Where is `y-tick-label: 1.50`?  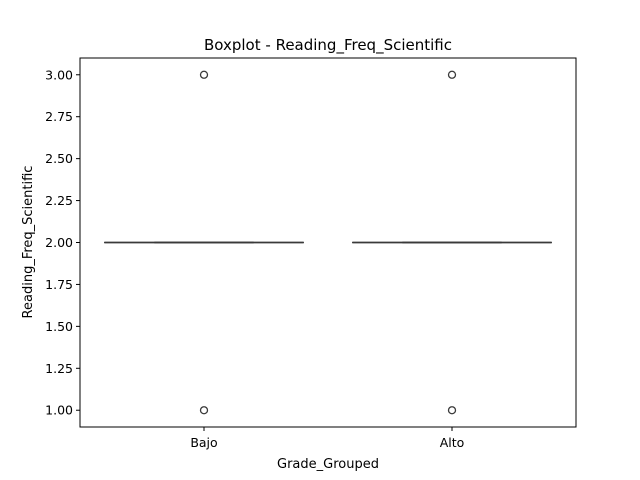 y-tick-label: 1.50 is located at coordinates (59, 326).